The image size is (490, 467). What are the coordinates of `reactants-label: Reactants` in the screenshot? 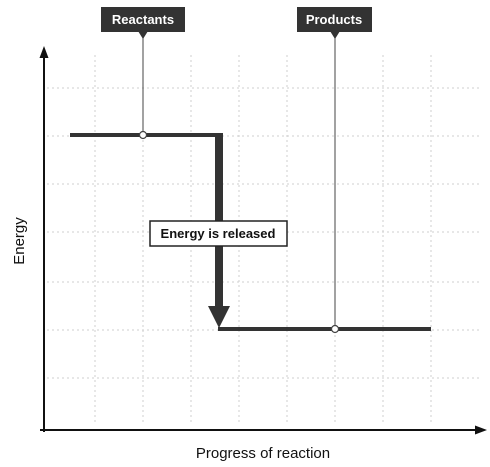 It's located at (143, 19).